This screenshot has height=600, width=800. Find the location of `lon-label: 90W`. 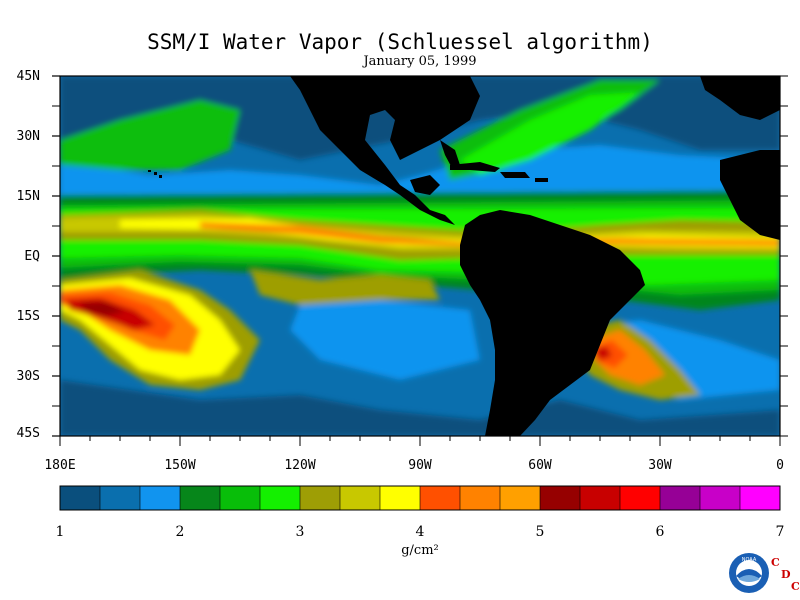

lon-label: 90W is located at coordinates (420, 465).